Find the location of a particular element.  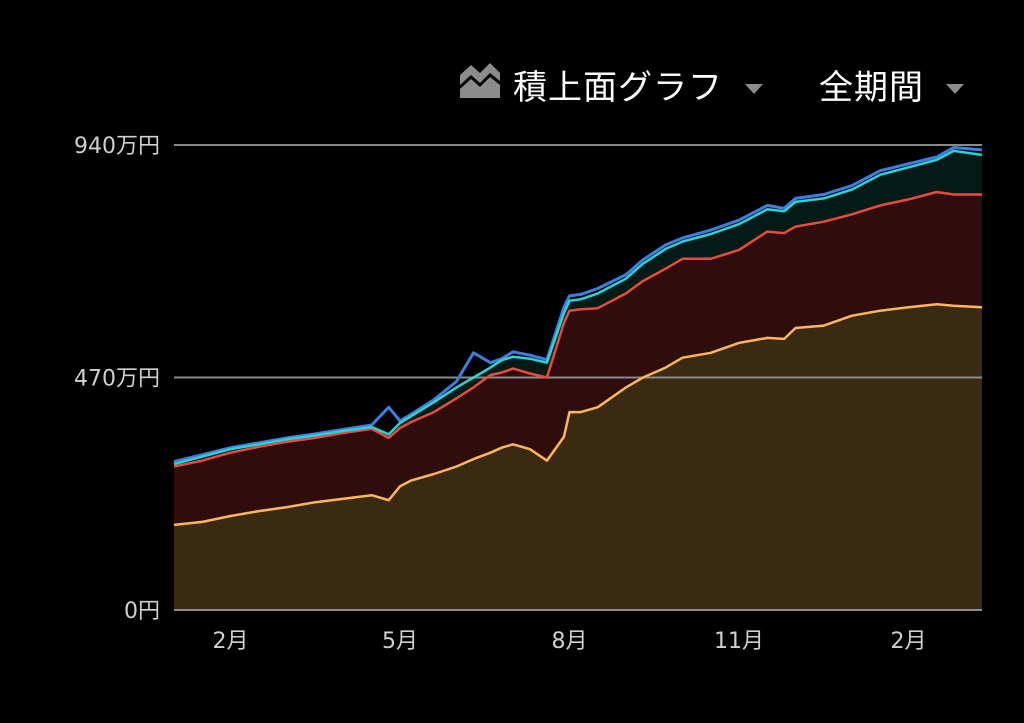

chart-toolbar: 積上面グラフ 全期間 is located at coordinates (711, 84).